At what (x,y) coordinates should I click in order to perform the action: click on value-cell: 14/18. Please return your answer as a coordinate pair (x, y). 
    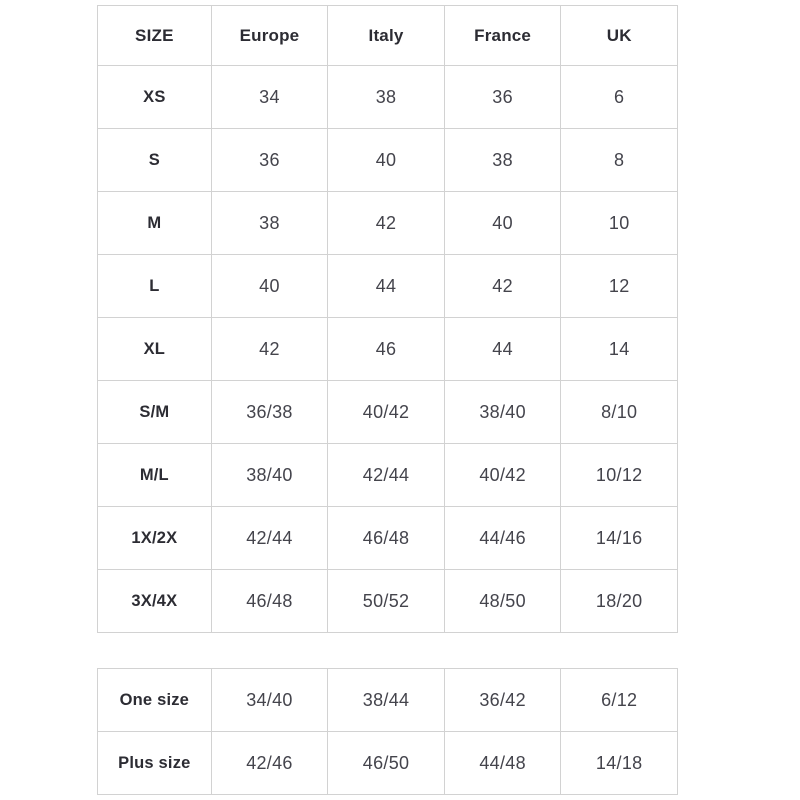
    Looking at the image, I should click on (619, 763).